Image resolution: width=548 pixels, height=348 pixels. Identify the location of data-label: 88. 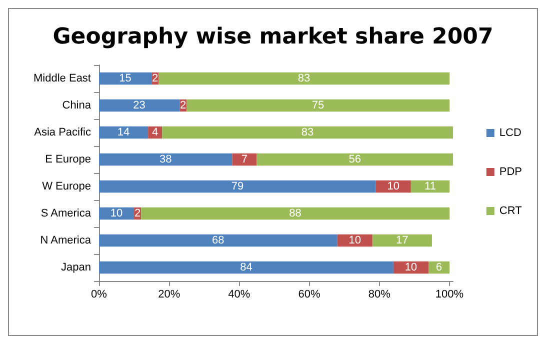
(295, 214).